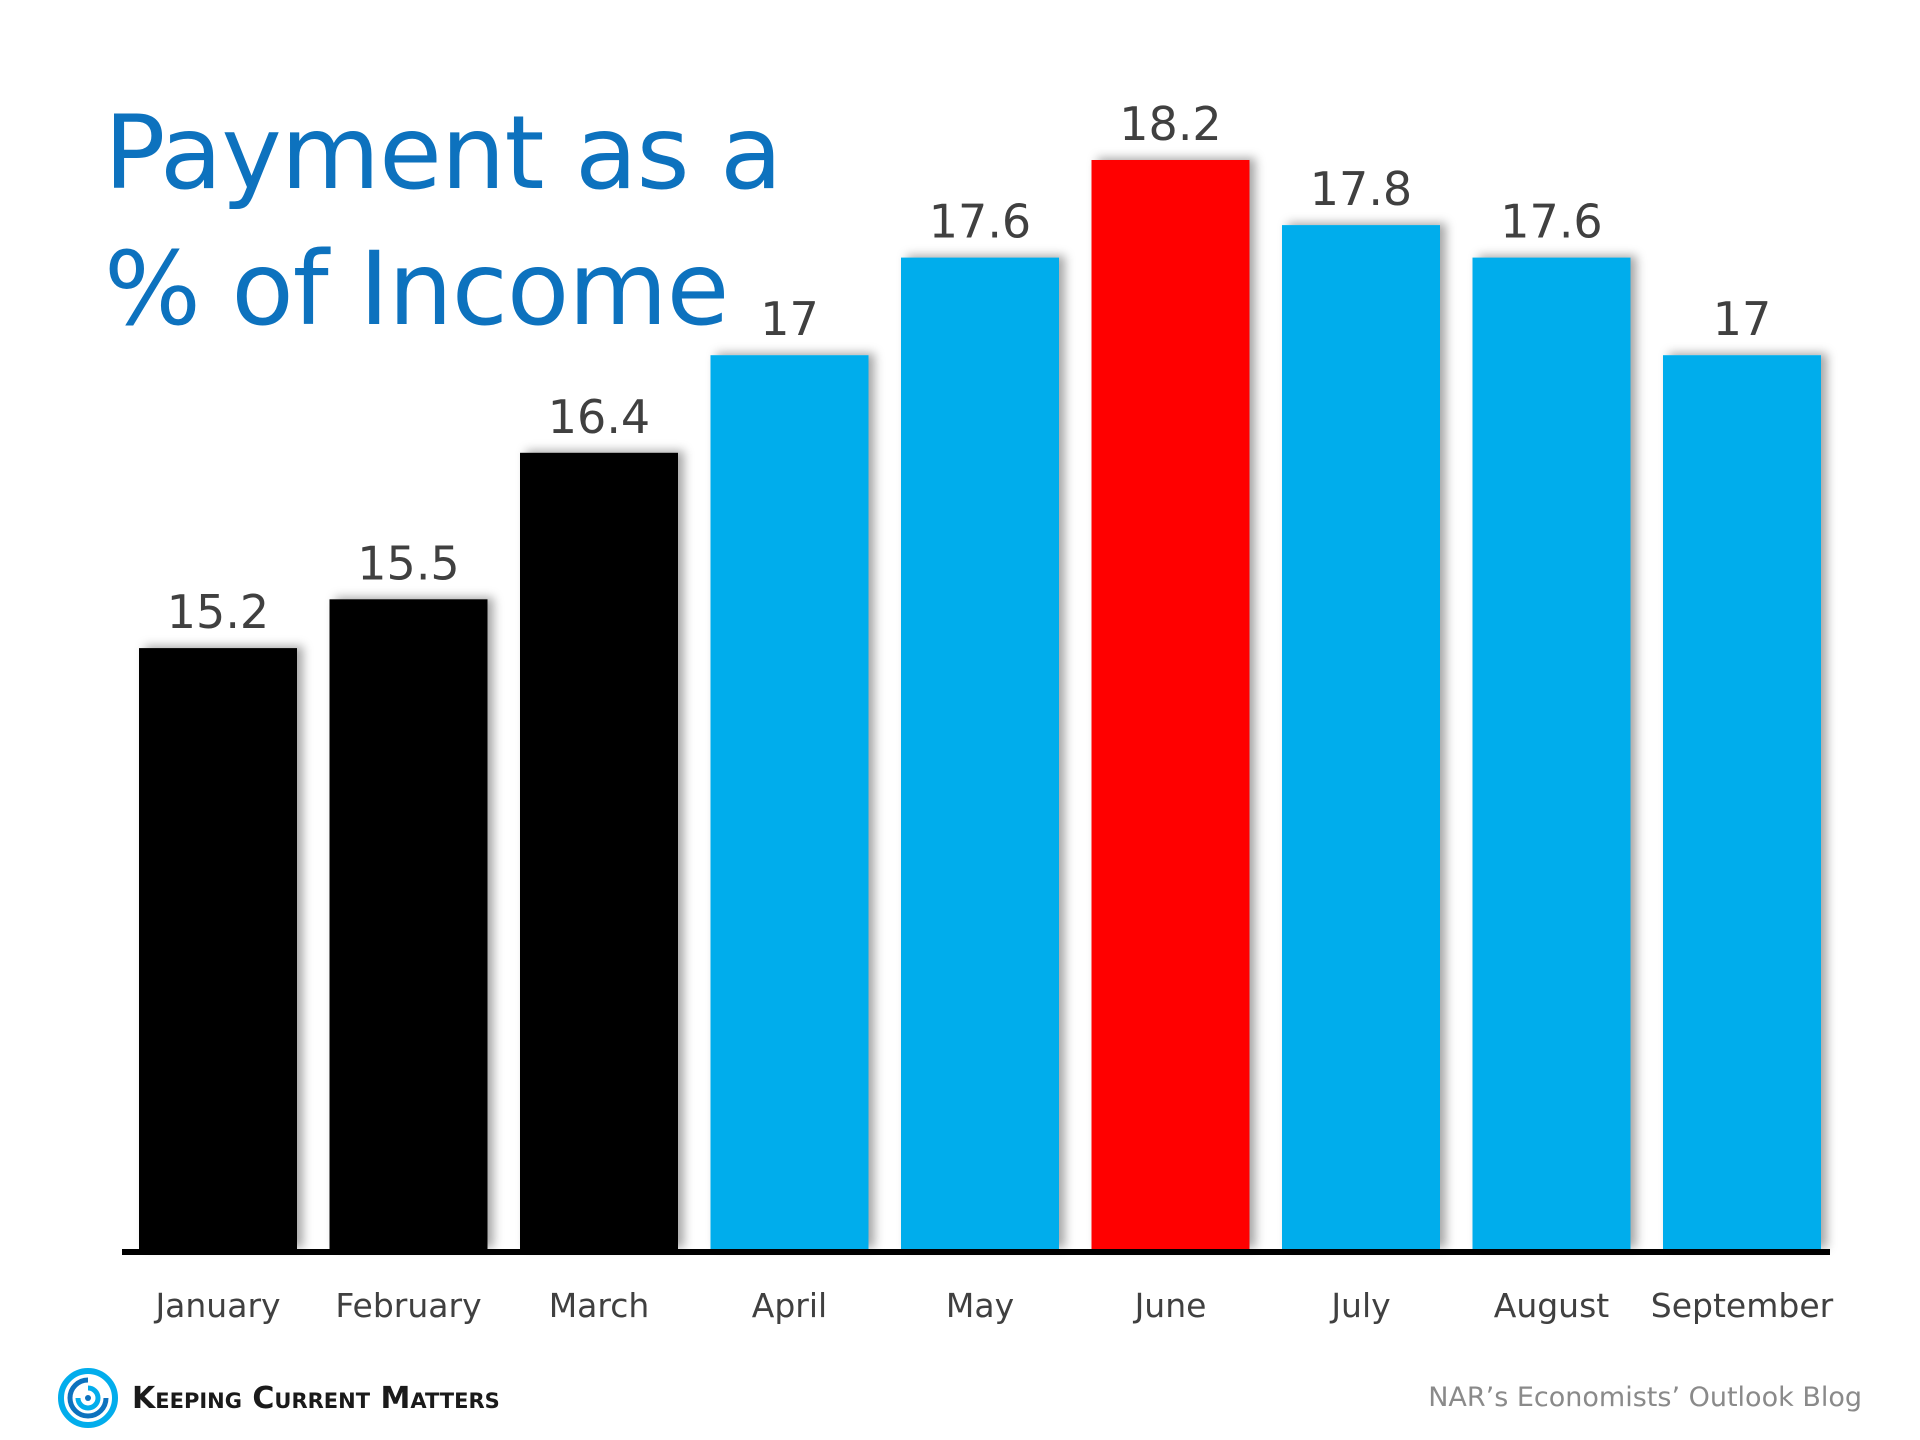  Describe the element at coordinates (443, 153) in the screenshot. I see `chart-title-line-1: Payment as a` at that location.